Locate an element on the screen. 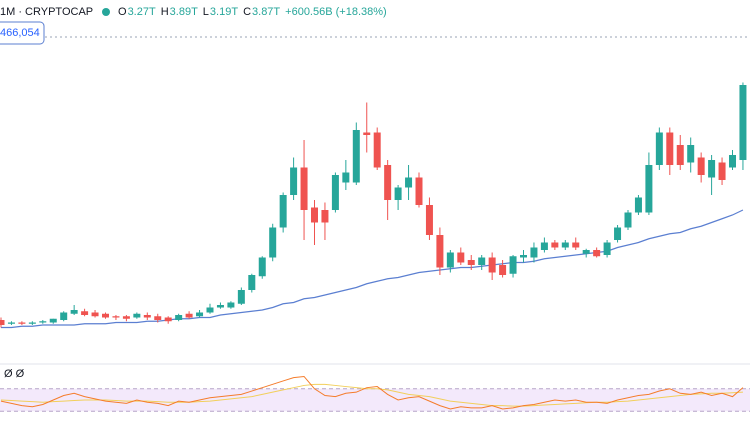  badge-box is located at coordinates (22, 33).